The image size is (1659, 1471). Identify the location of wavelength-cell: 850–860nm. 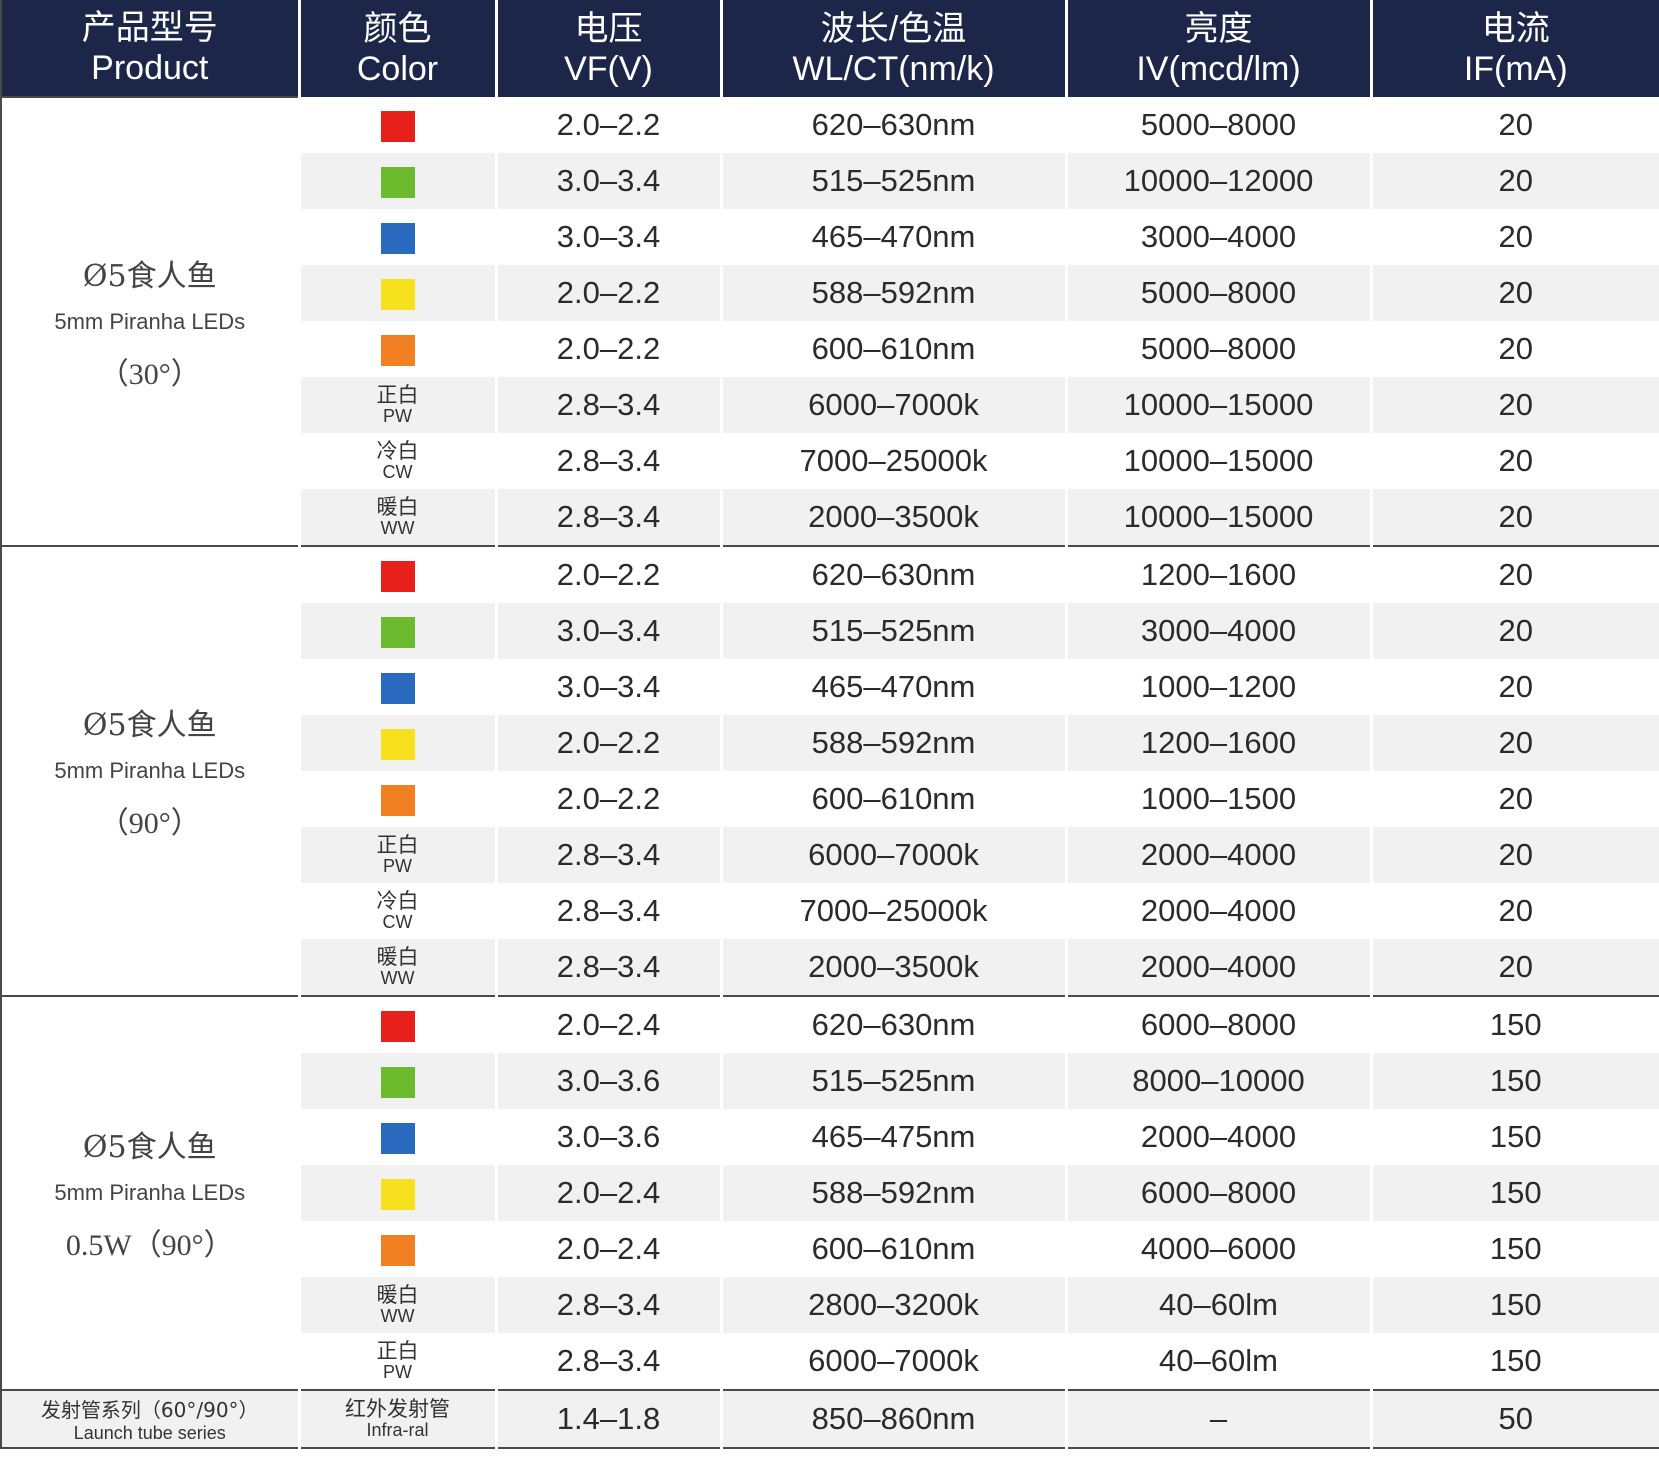
(892, 1418).